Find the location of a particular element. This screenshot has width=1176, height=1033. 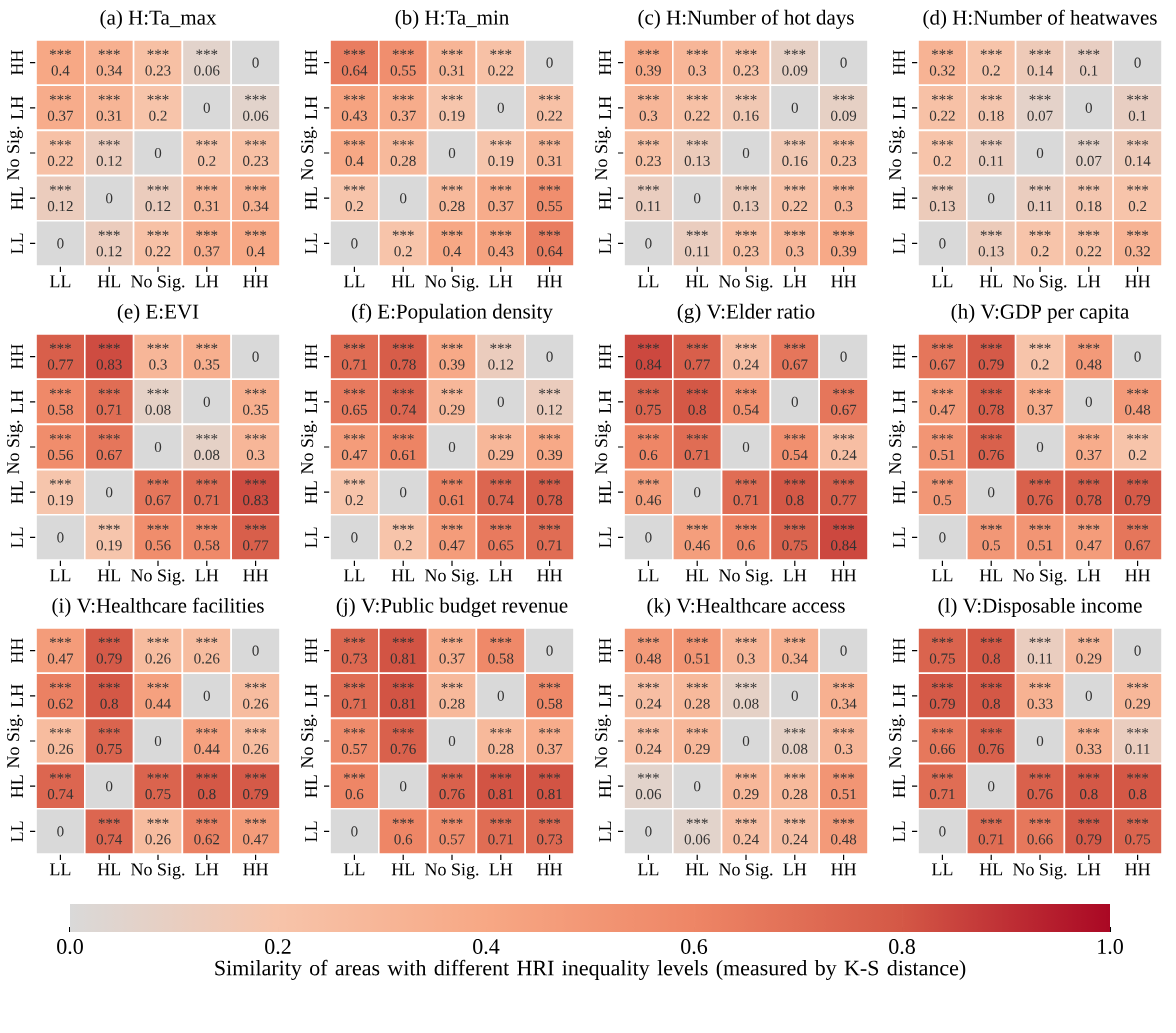

data-label: *** 0.43 is located at coordinates (354, 107).